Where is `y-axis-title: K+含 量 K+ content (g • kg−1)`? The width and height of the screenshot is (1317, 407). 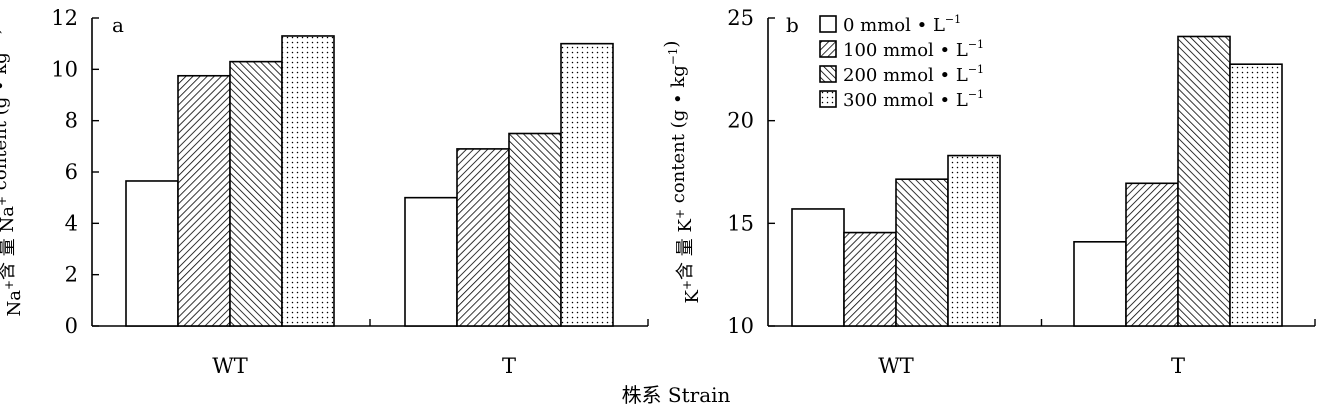
y-axis-title: K+含 量 K+ content (g • kg−1) is located at coordinates (682, 172).